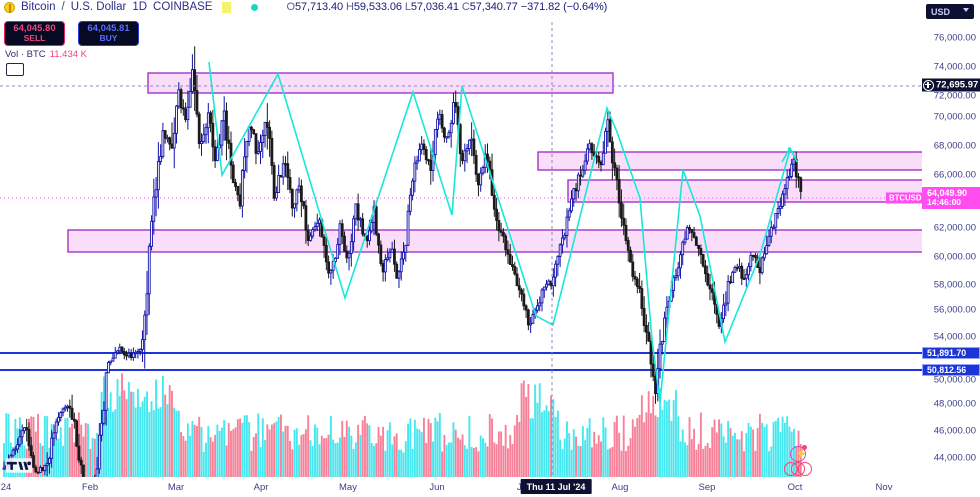  Describe the element at coordinates (68, 54) in the screenshot. I see `volume-value: 11.434 K` at that location.